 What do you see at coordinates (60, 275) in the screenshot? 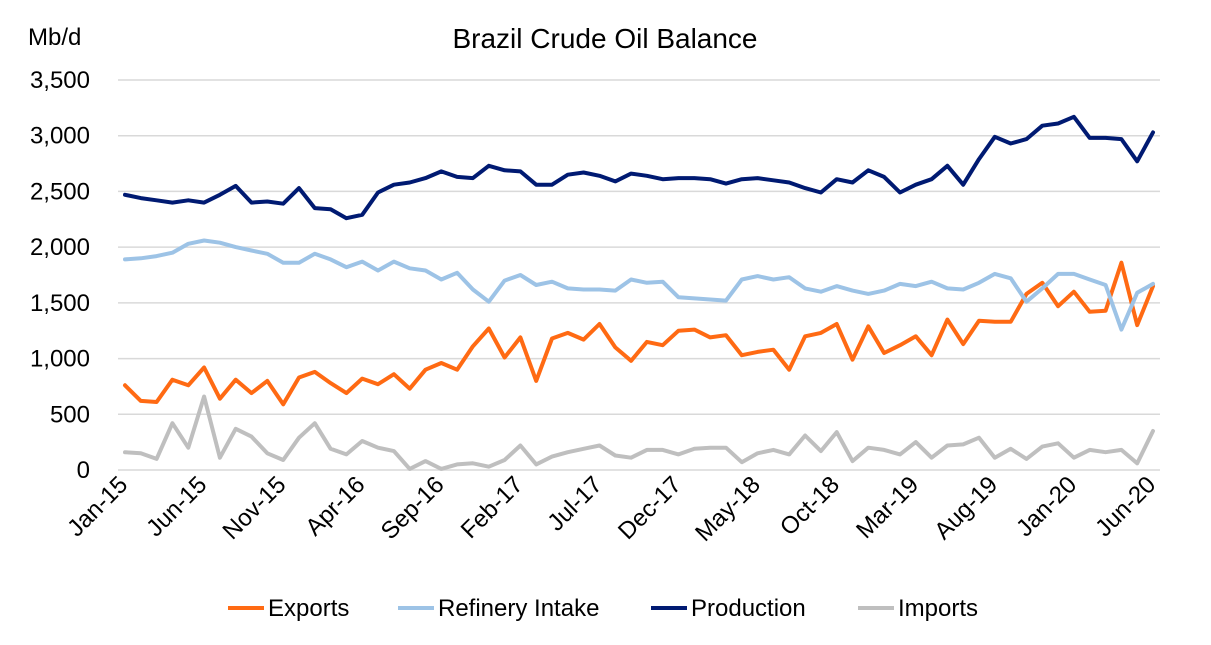
I see `y-tick-labels: 0 500 1,000 1,500 2,000 2,500 3,000 3,500` at bounding box center [60, 275].